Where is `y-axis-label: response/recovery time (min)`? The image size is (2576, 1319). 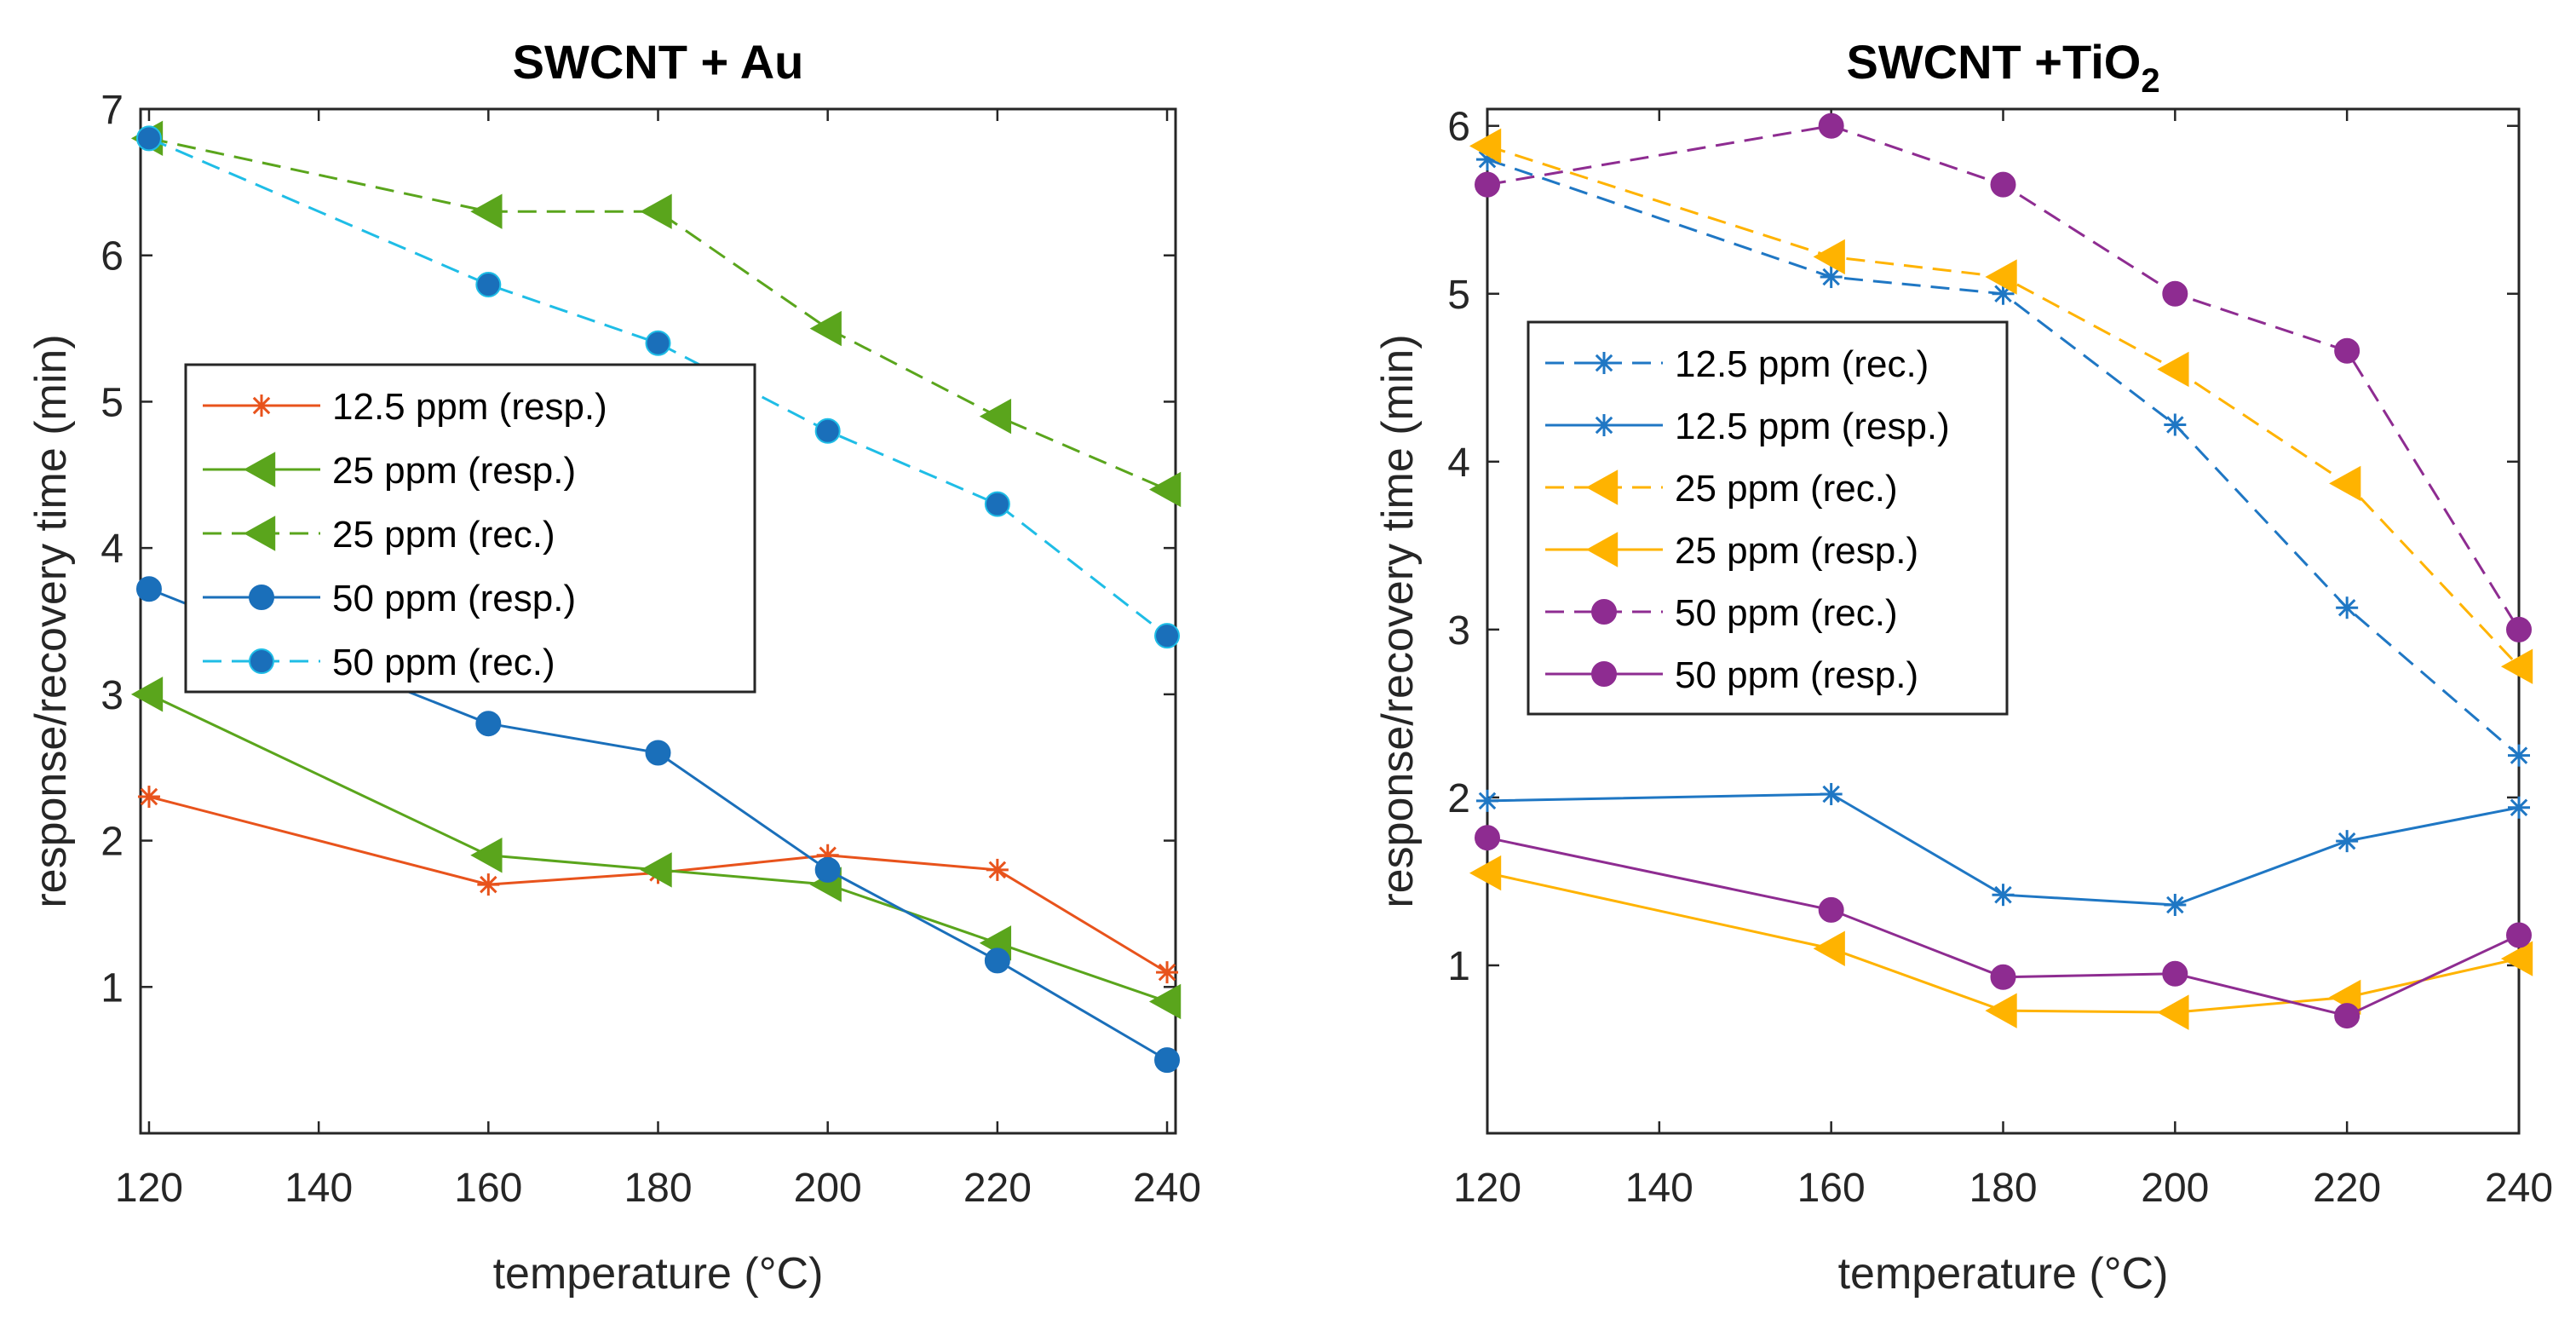 y-axis-label: response/recovery time (min) is located at coordinates (1398, 620).